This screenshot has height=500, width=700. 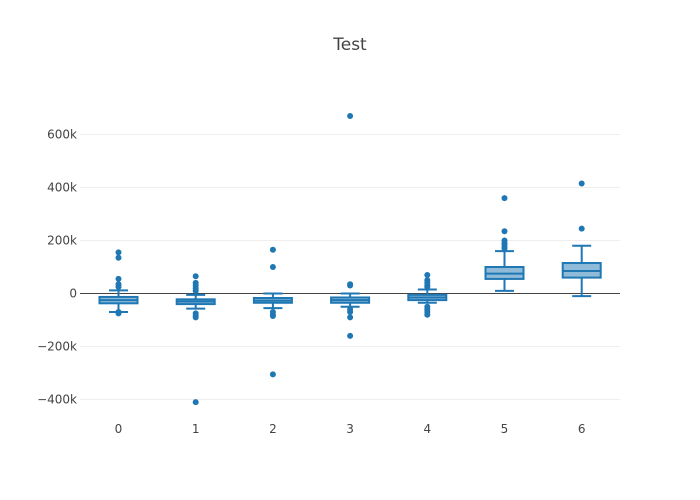 What do you see at coordinates (119, 429) in the screenshot?
I see `x-tick-label: 0` at bounding box center [119, 429].